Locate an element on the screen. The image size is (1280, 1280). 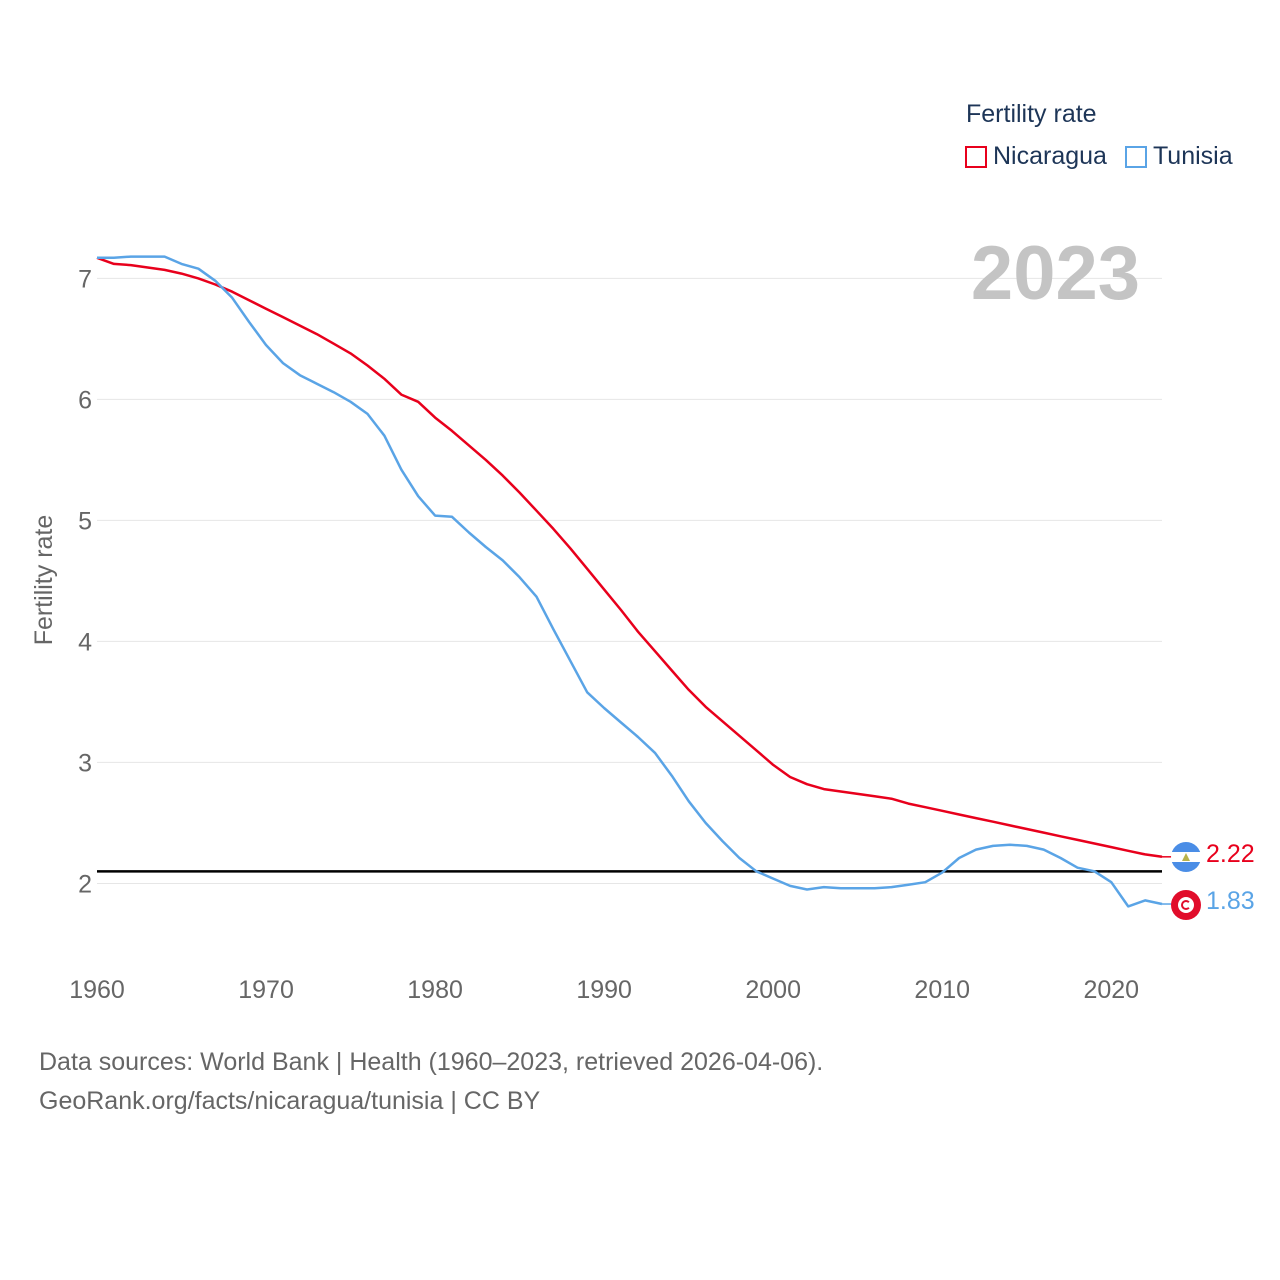
x-tick-label: 2020 is located at coordinates (1111, 990).